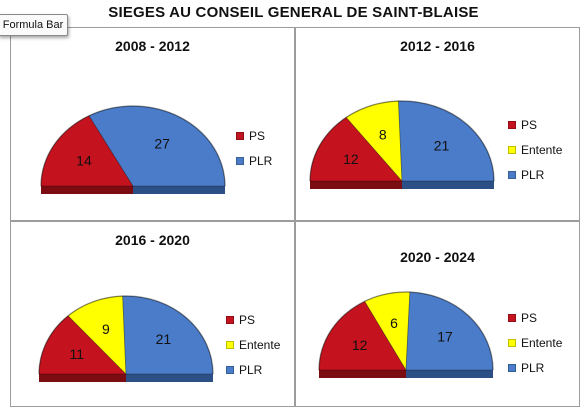 The height and width of the screenshot is (408, 587). I want to click on data-label-ps: 11, so click(77, 354).